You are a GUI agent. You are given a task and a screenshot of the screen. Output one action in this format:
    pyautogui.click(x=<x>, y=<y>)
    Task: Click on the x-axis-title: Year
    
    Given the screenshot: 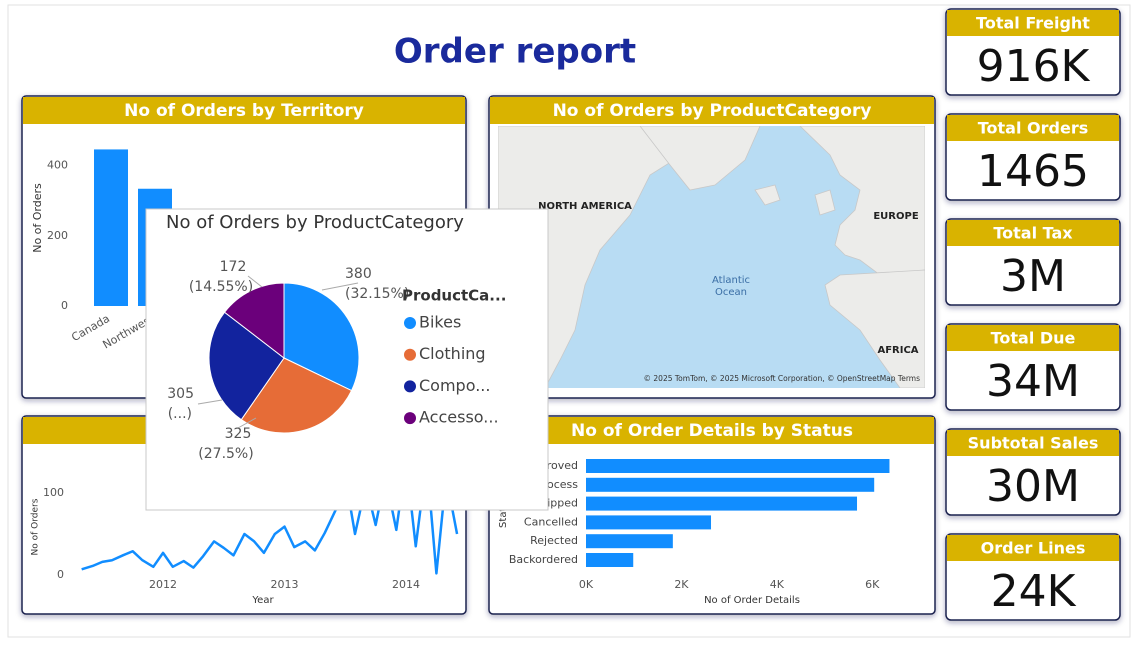 What is the action you would take?
    pyautogui.click(x=262, y=600)
    